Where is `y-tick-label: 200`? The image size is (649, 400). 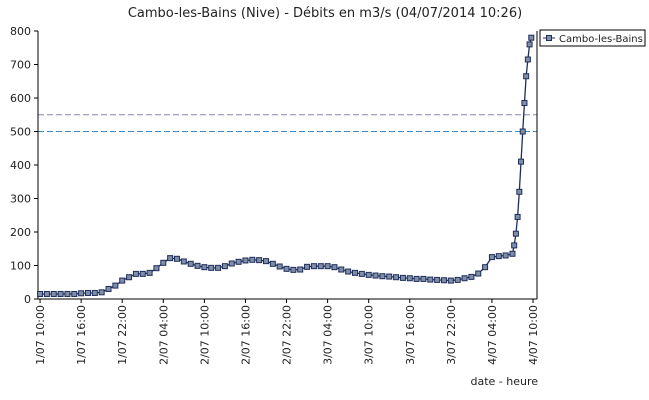 y-tick-label: 200 is located at coordinates (20, 232).